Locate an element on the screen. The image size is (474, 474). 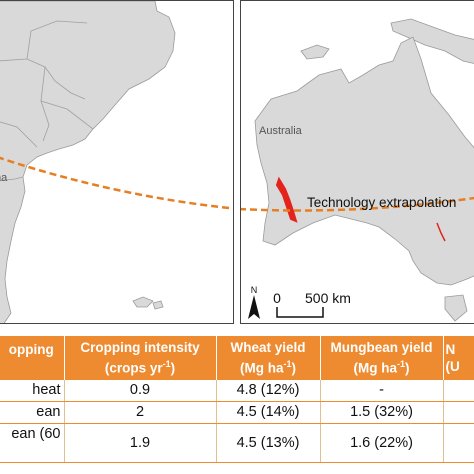
table-row: ean 2 4.5 (14%) 1.5 (32%) is located at coordinates (237, 412).